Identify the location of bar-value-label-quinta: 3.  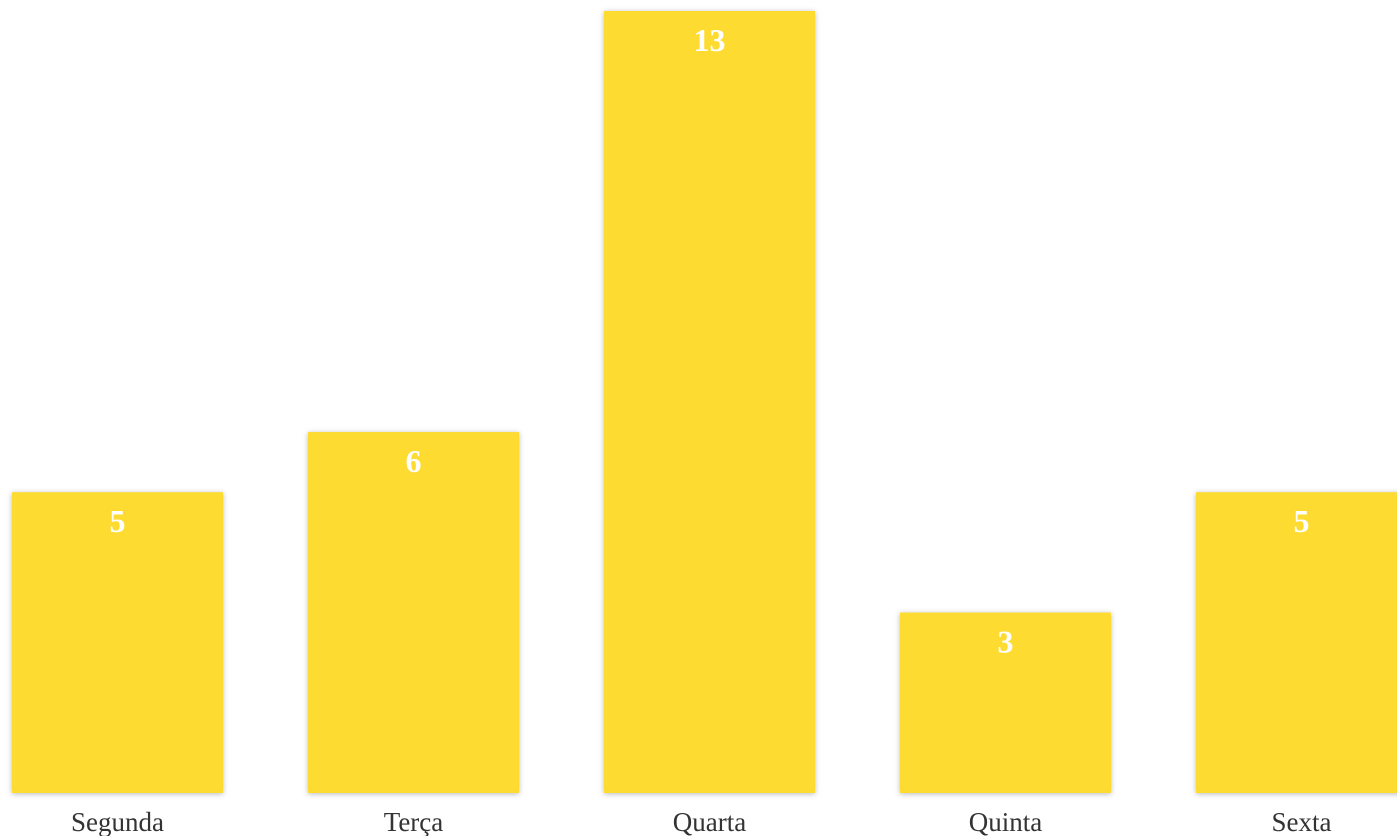
(1006, 642).